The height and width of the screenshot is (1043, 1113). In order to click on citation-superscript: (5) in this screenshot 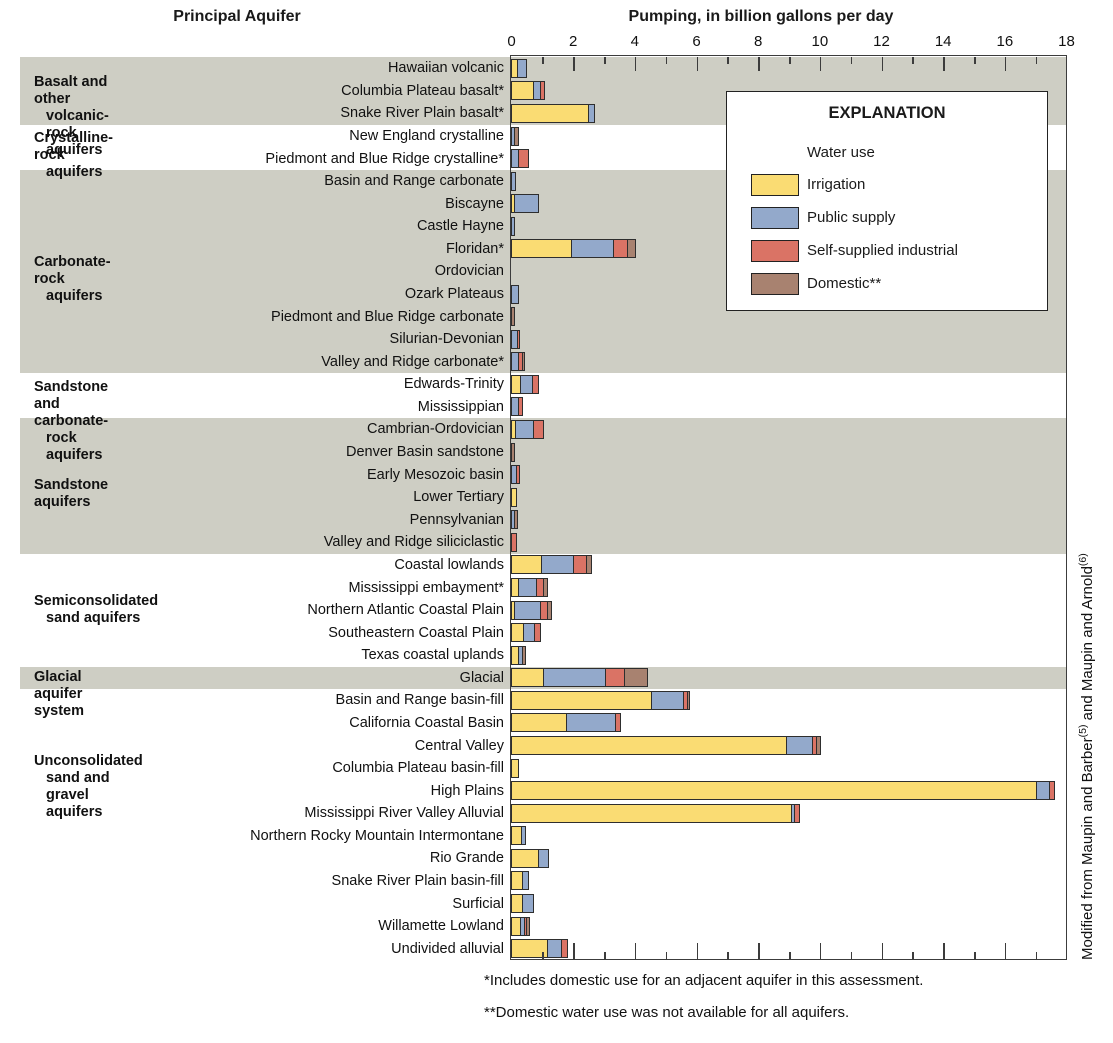, I will do `click(1083, 731)`.